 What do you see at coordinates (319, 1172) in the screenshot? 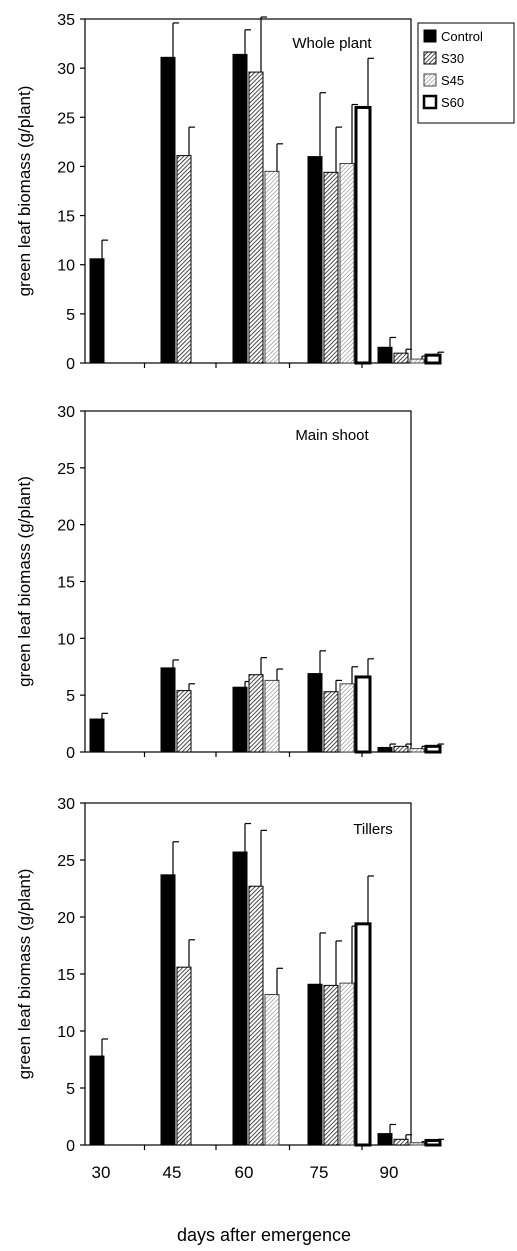
I see `x-tick-label: 75` at bounding box center [319, 1172].